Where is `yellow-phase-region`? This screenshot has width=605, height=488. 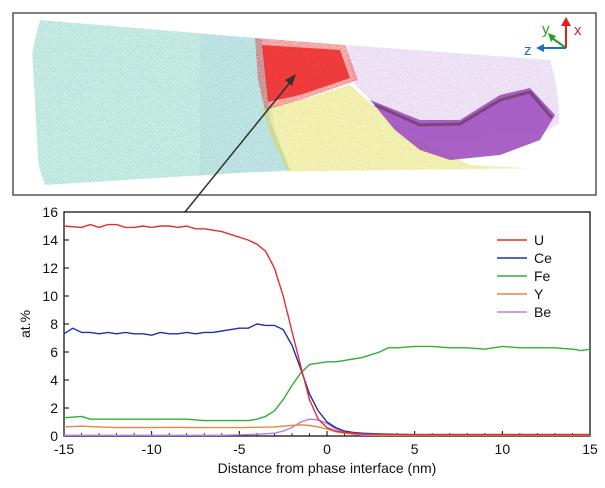
yellow-phase-region is located at coordinates (411, 132).